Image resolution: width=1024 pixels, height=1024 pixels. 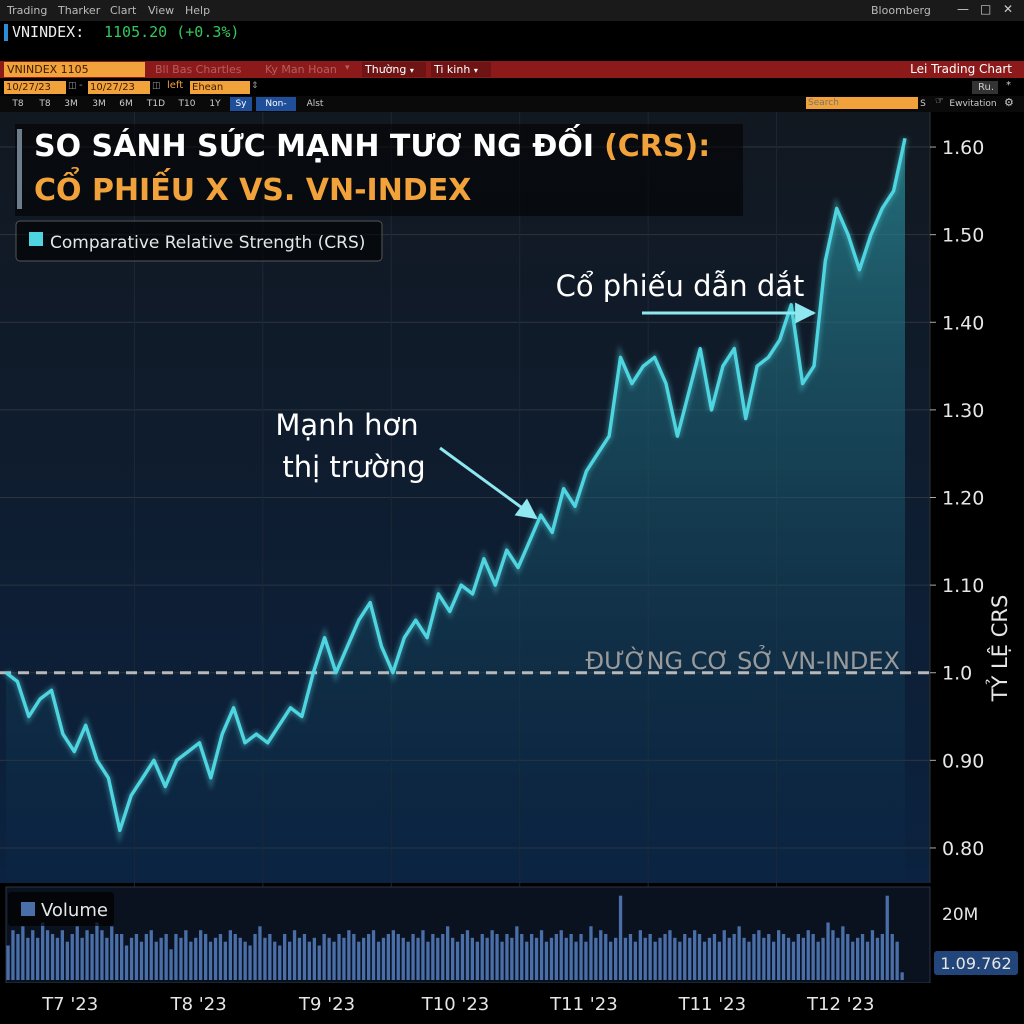 What do you see at coordinates (712, 1004) in the screenshot?
I see `x-tick-label: T11 '23` at bounding box center [712, 1004].